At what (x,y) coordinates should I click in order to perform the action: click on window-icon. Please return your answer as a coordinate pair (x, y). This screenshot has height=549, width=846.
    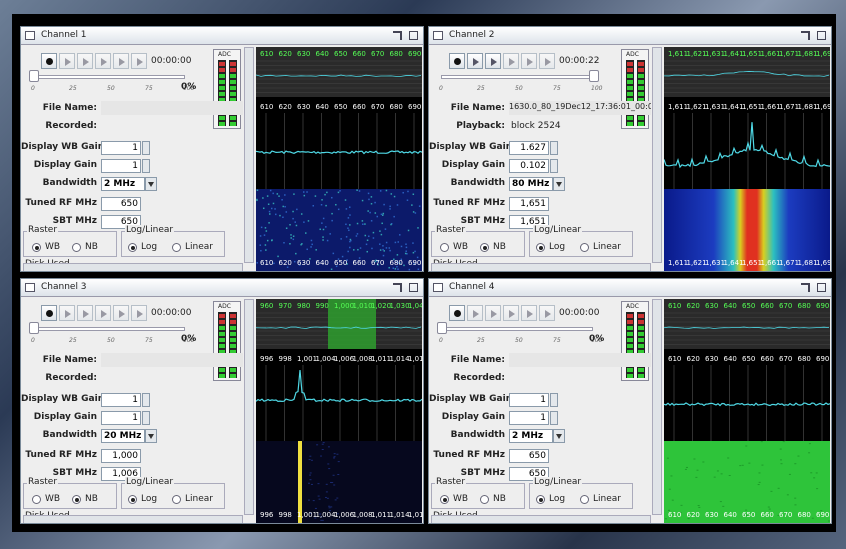
    Looking at the image, I should click on (30, 35).